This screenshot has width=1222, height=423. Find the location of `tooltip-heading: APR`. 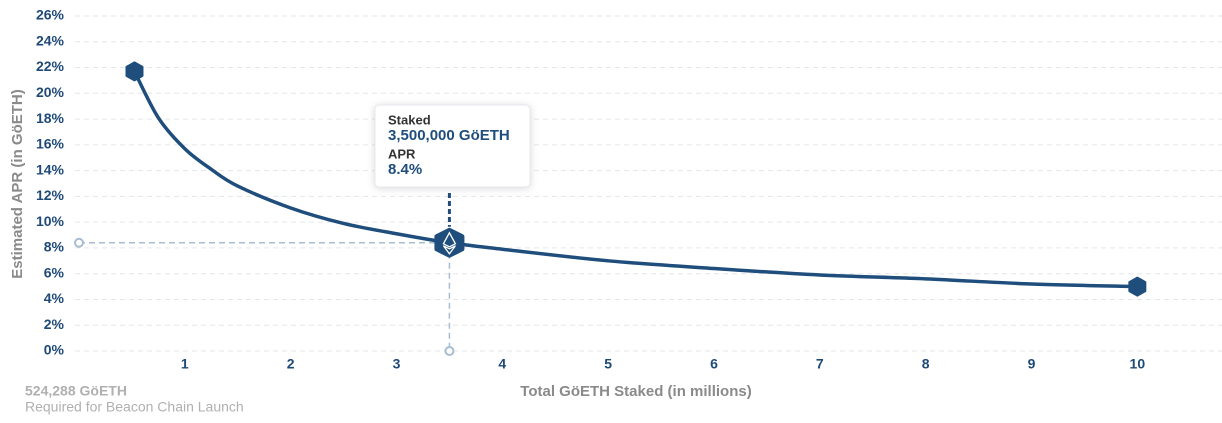

tooltip-heading: APR is located at coordinates (402, 153).